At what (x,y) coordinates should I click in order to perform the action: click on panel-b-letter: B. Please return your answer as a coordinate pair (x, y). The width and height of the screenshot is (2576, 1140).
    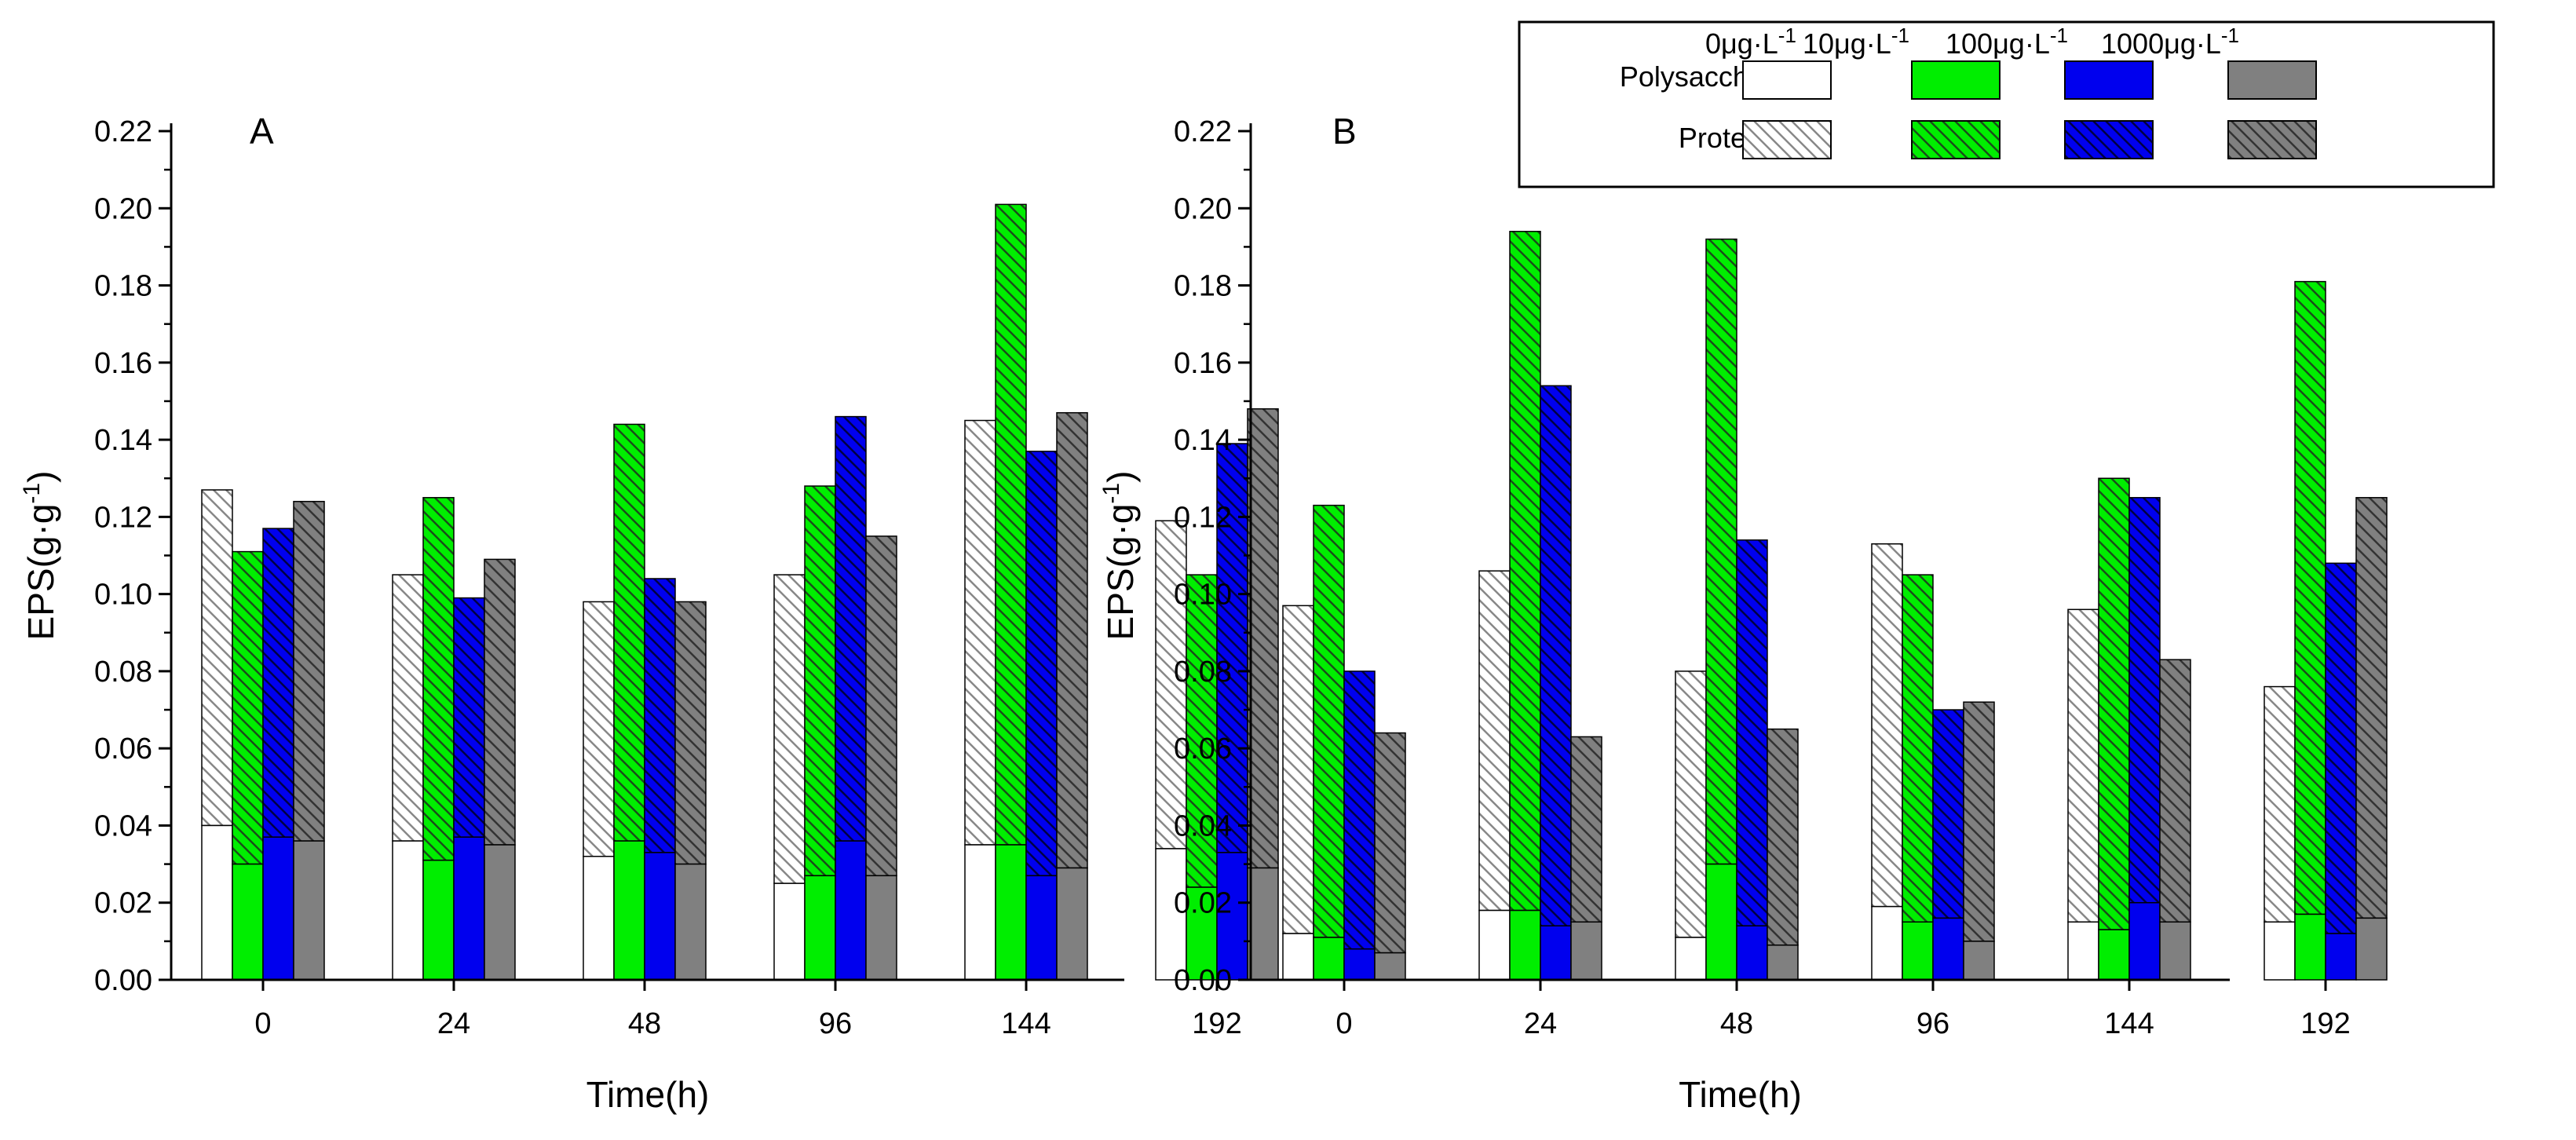
    Looking at the image, I should click on (1344, 131).